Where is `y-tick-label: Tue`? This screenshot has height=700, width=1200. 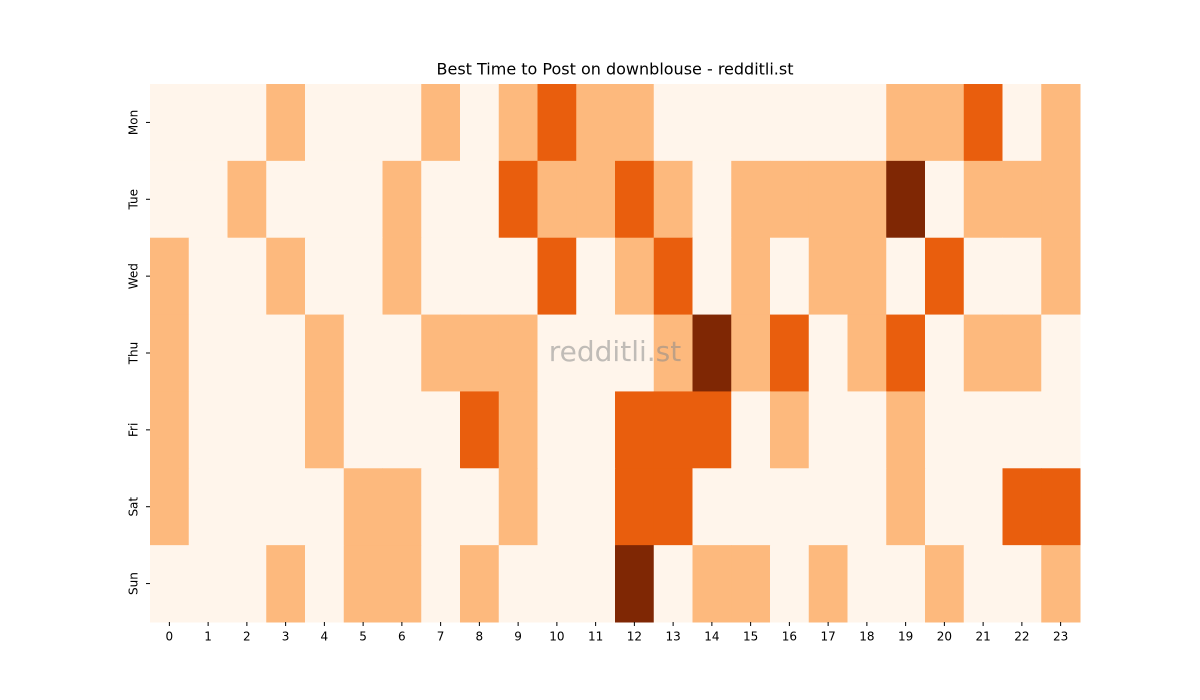
y-tick-label: Tue is located at coordinates (134, 200).